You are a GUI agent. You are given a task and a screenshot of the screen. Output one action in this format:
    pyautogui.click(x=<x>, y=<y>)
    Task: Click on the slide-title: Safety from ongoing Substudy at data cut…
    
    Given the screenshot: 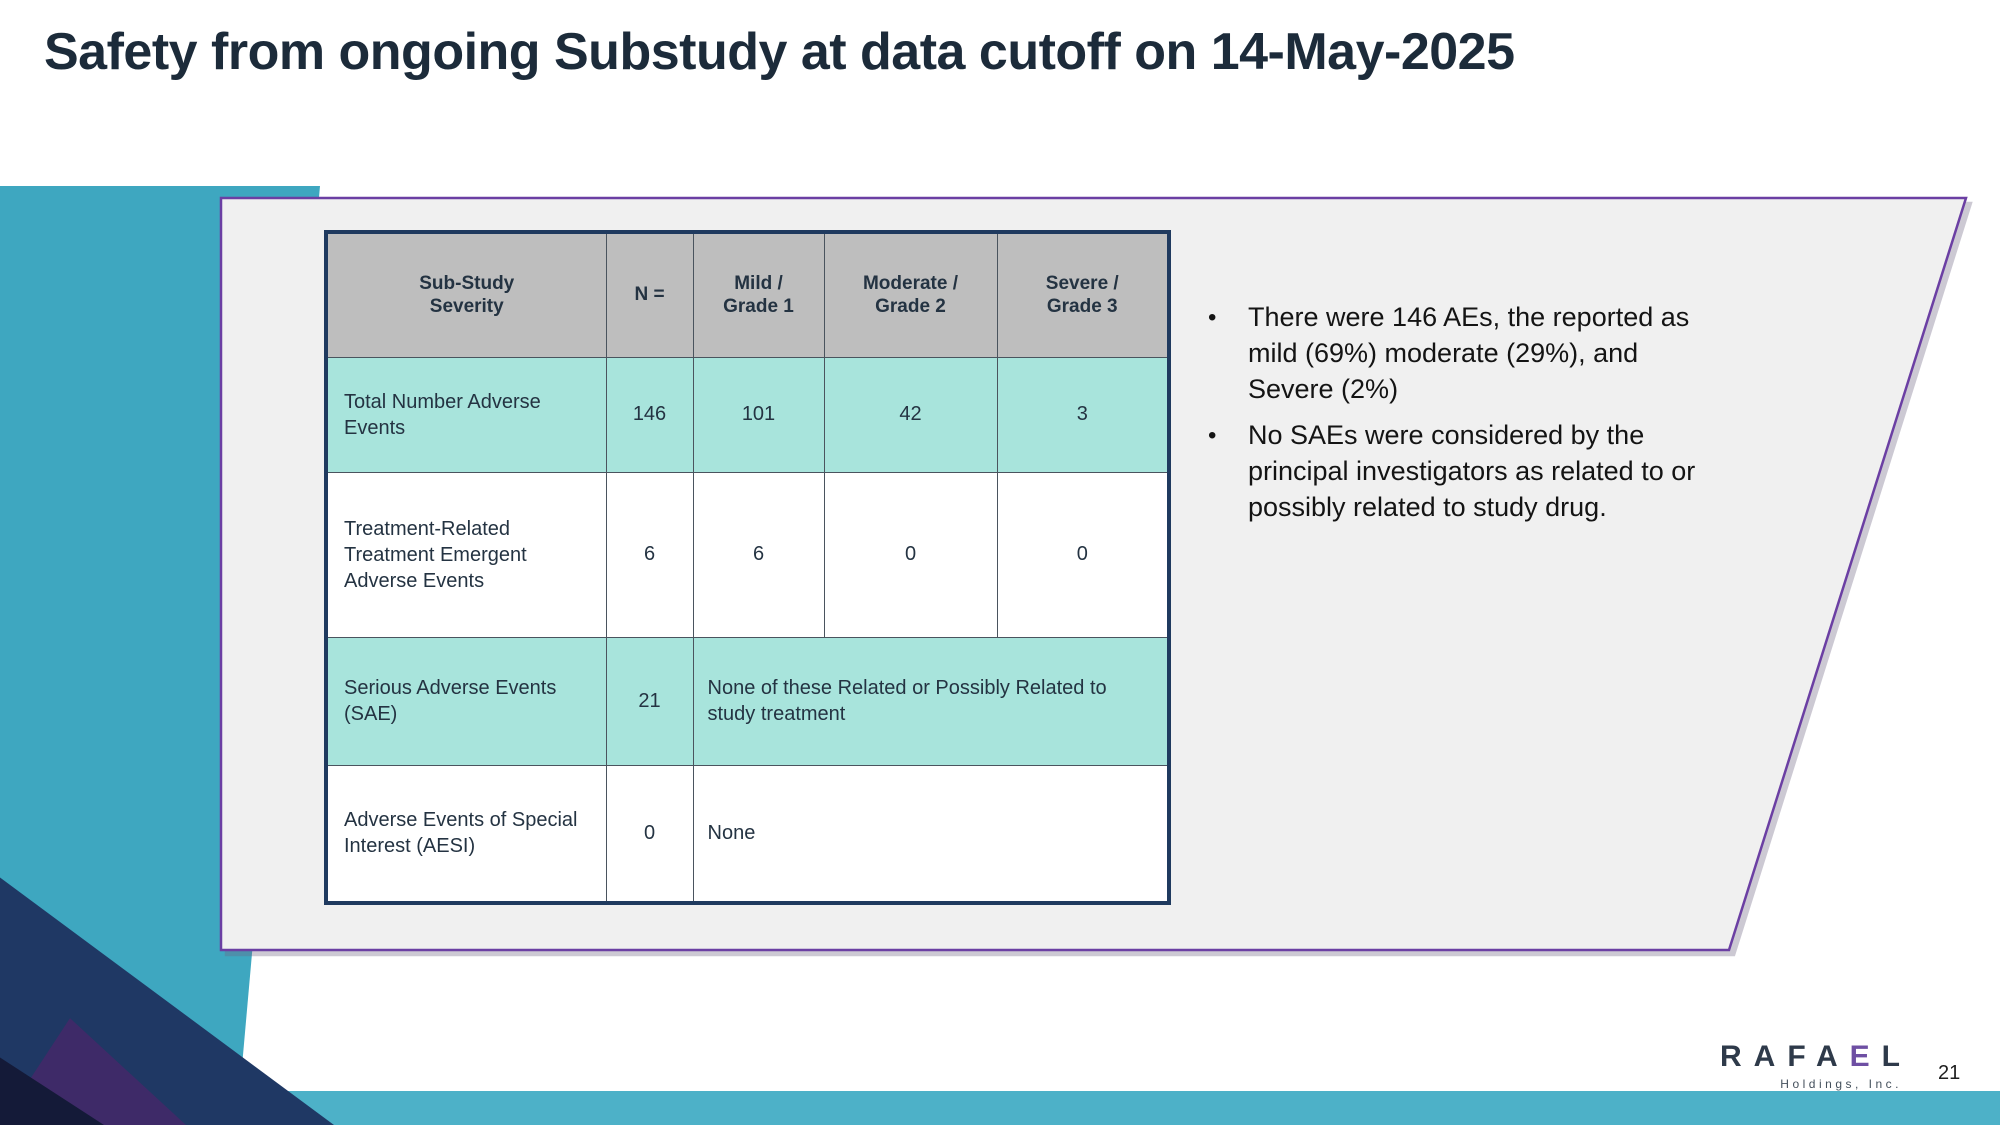 What is the action you would take?
    pyautogui.click(x=779, y=52)
    